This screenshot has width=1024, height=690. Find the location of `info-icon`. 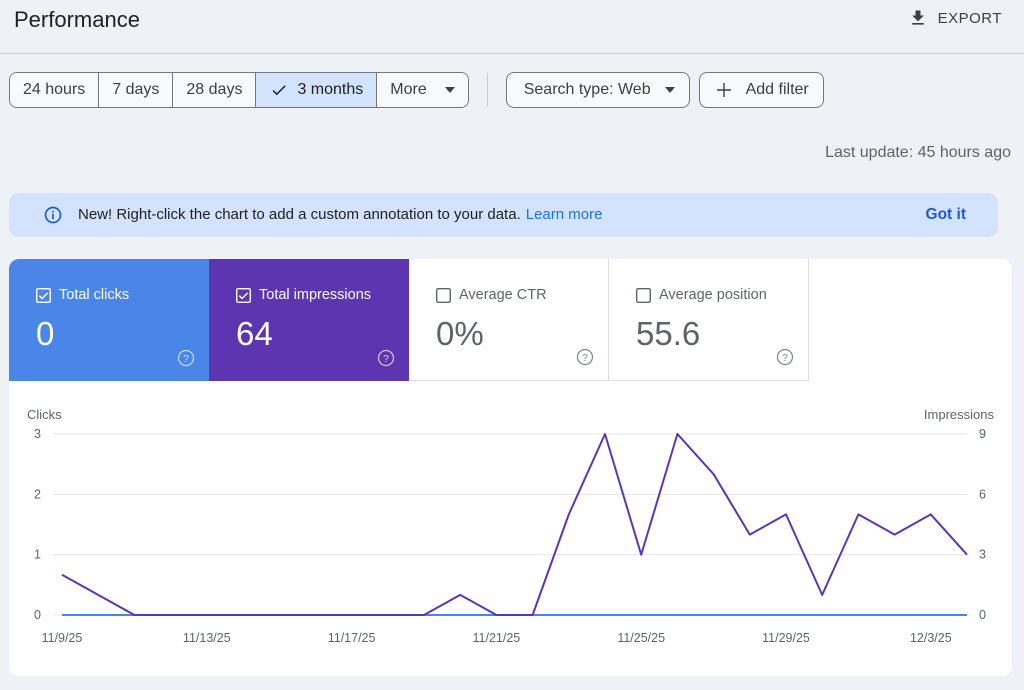

info-icon is located at coordinates (53, 215).